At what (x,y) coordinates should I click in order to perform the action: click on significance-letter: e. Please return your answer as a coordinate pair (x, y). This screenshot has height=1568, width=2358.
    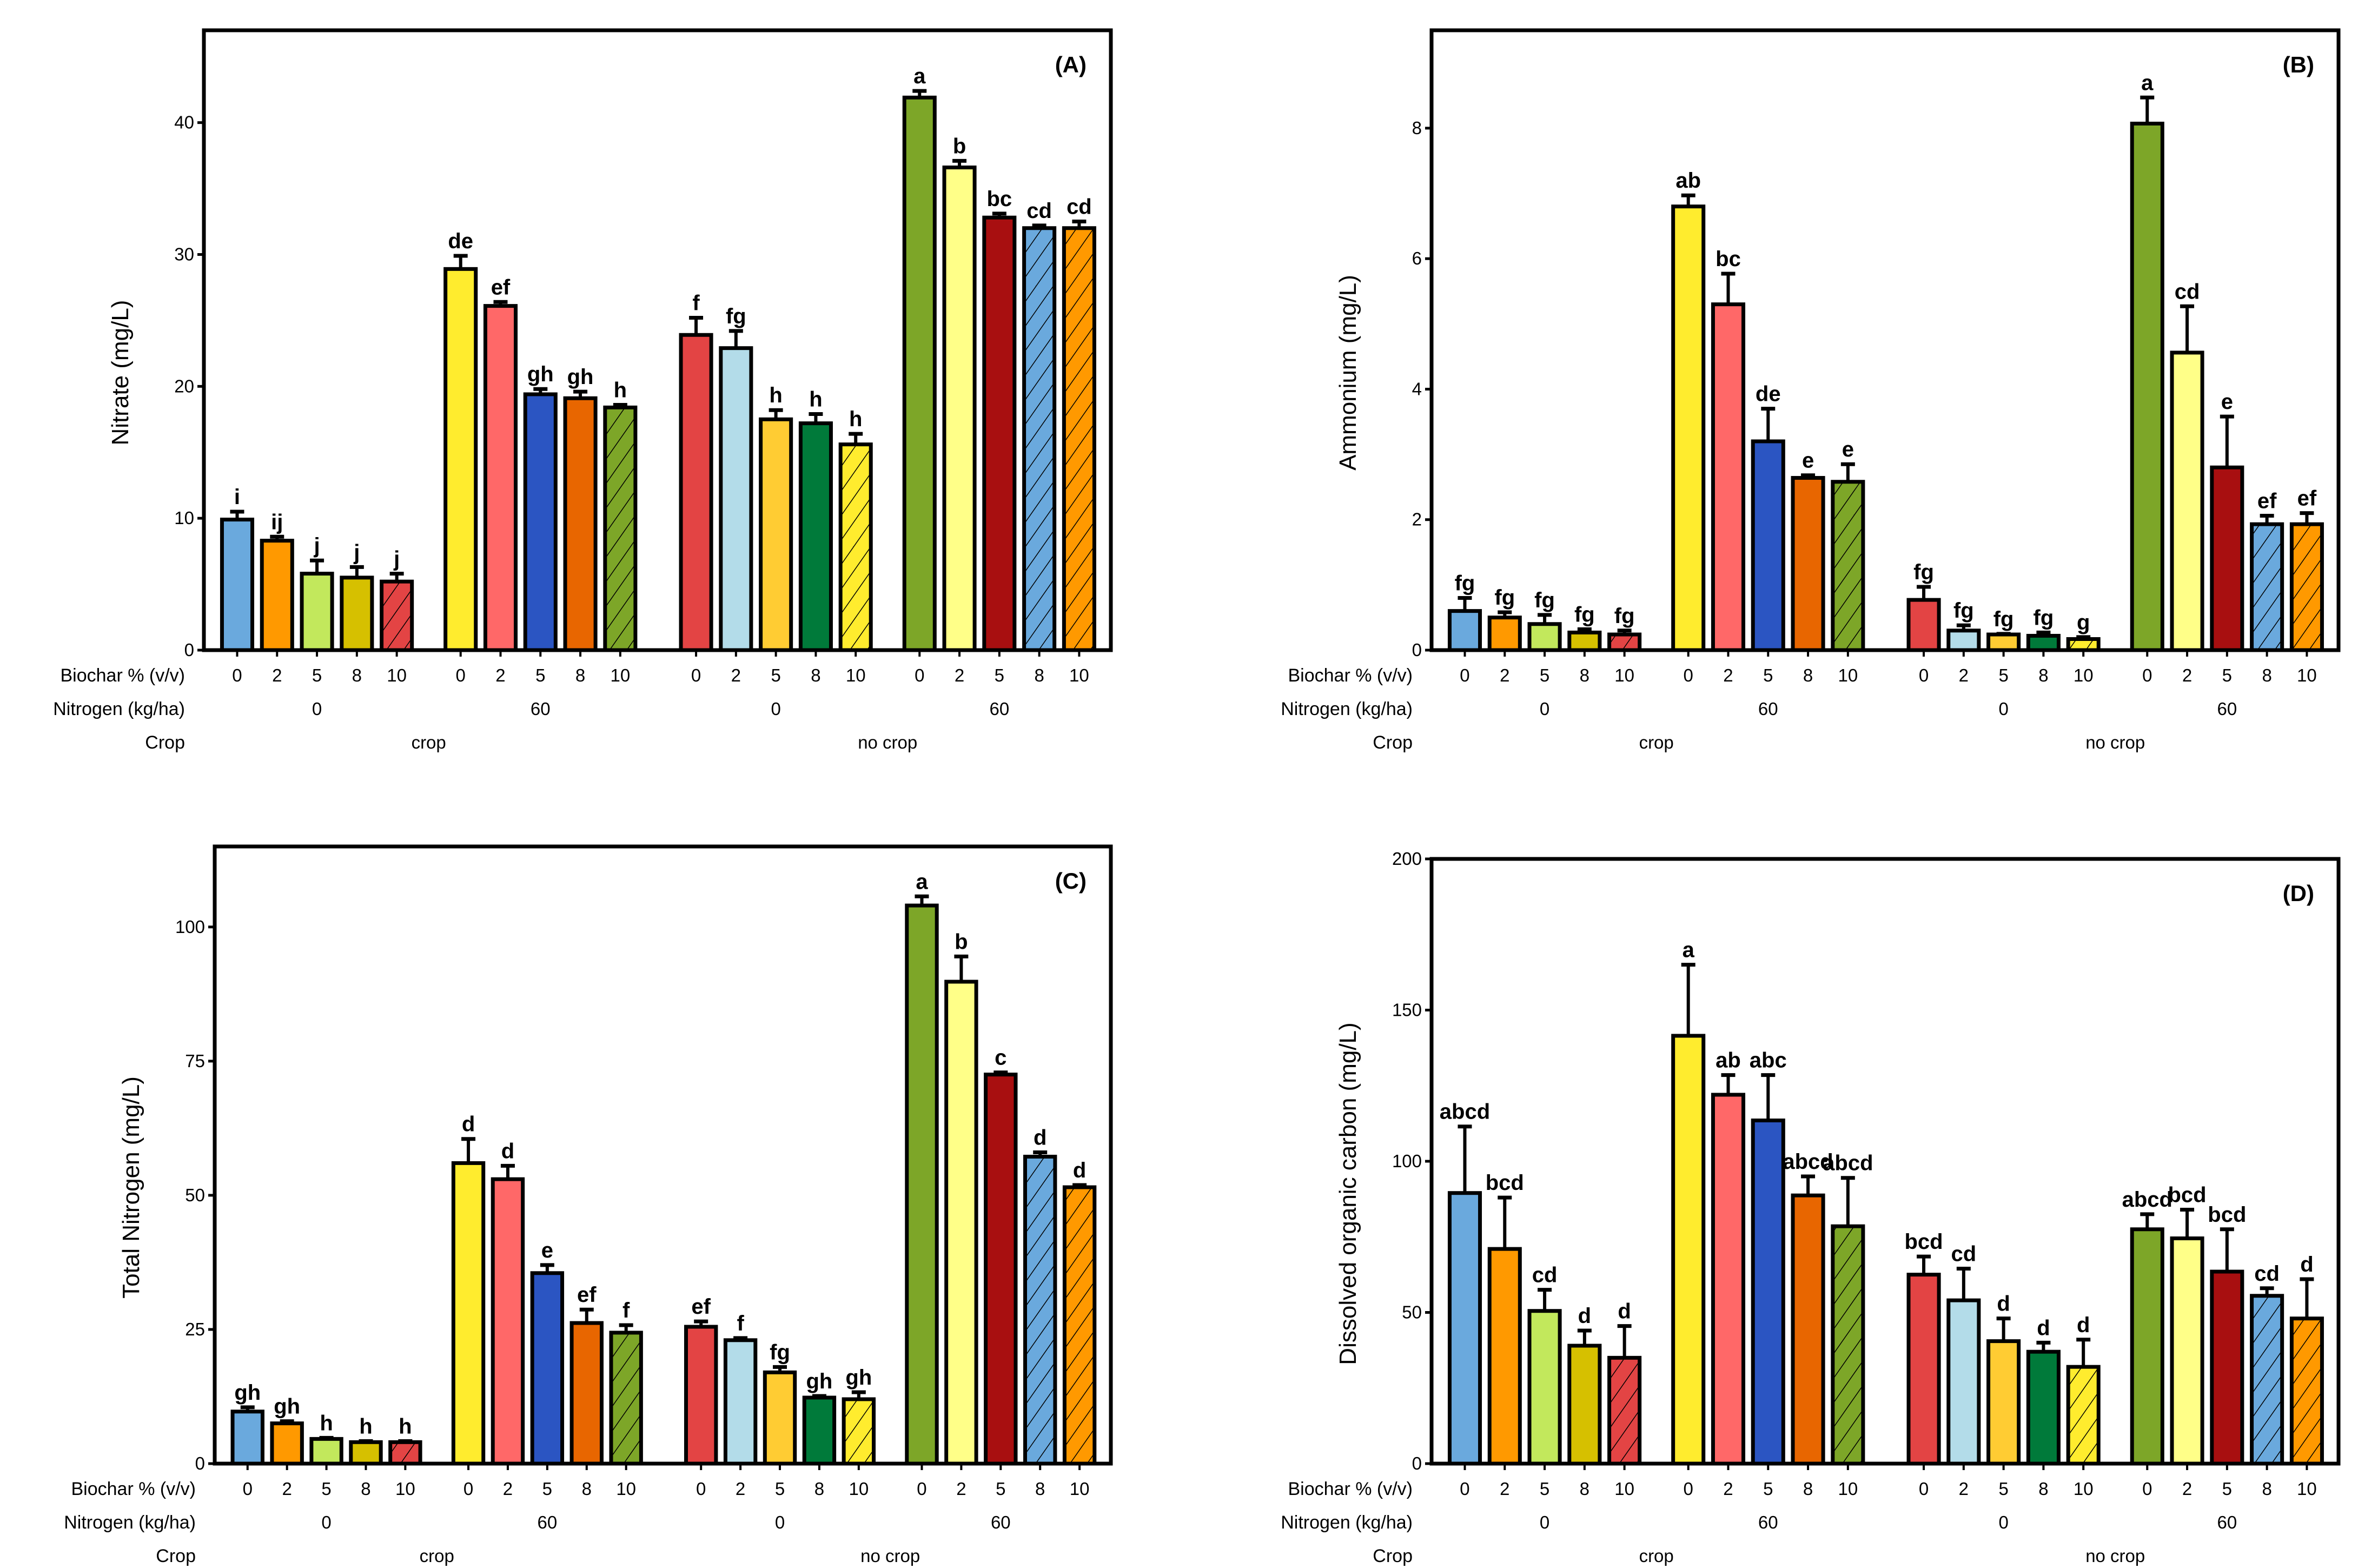
    Looking at the image, I should click on (1808, 461).